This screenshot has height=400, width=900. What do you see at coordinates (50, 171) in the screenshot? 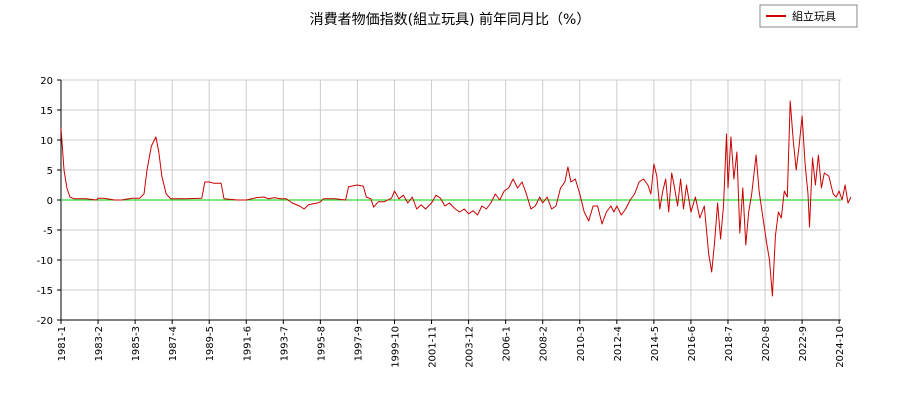
I see `y-tick-label: 5` at bounding box center [50, 171].